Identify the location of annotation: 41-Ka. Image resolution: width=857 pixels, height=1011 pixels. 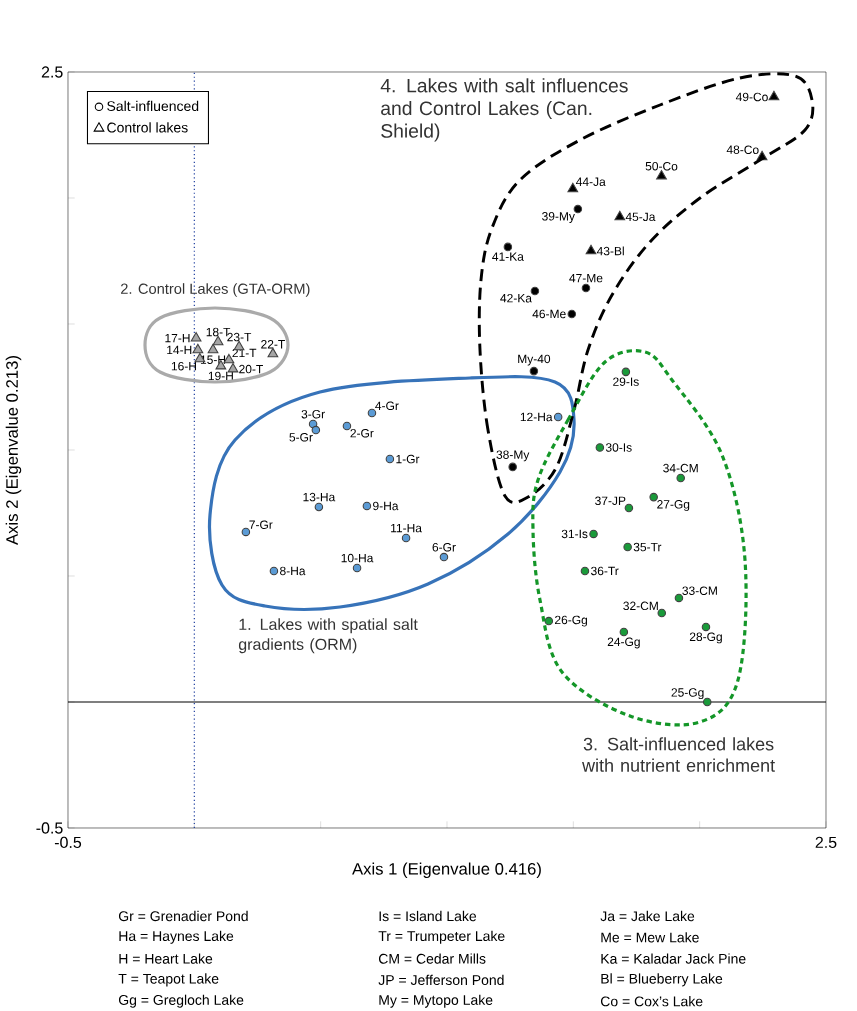
(508, 256).